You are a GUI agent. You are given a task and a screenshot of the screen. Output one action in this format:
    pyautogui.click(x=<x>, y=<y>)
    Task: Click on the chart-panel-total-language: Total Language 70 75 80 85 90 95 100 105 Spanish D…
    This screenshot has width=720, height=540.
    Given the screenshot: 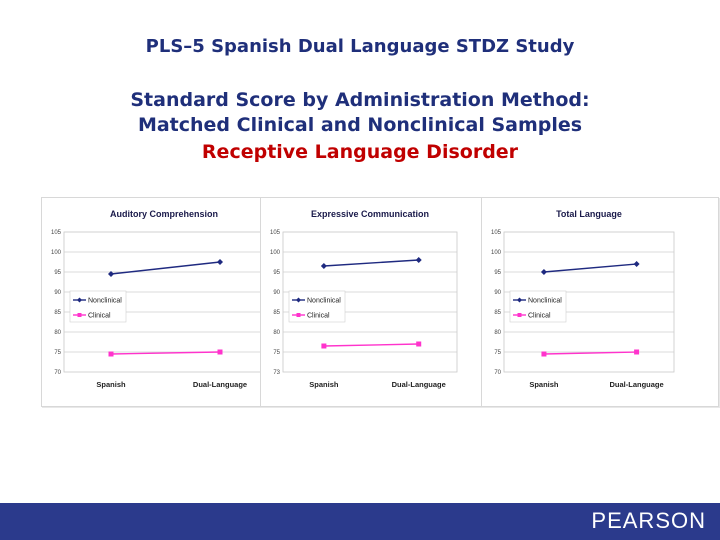 What is the action you would take?
    pyautogui.click(x=600, y=302)
    